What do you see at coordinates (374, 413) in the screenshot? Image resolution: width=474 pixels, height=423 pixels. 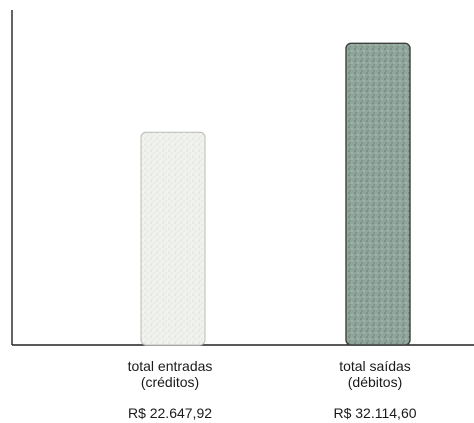 I see `value-label-1: R$ 32.114,60` at bounding box center [374, 413].